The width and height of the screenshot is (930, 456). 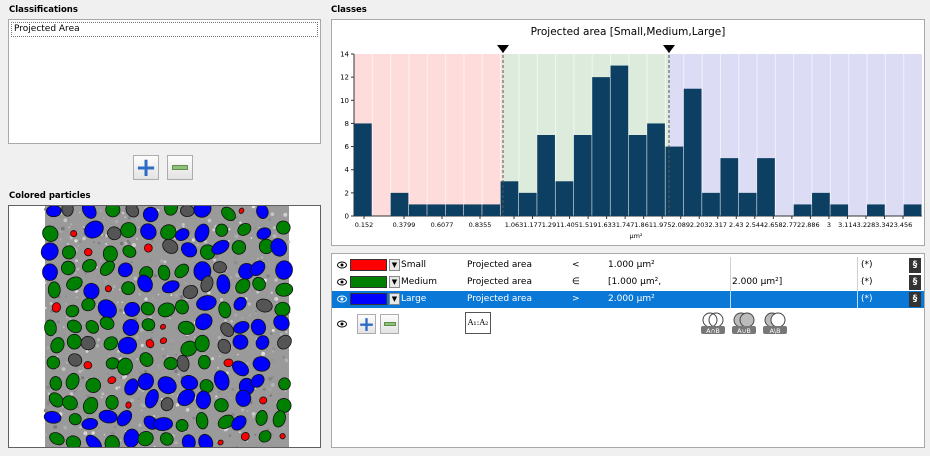 I want to click on class-value-min: 1.000 µm², so click(x=631, y=265).